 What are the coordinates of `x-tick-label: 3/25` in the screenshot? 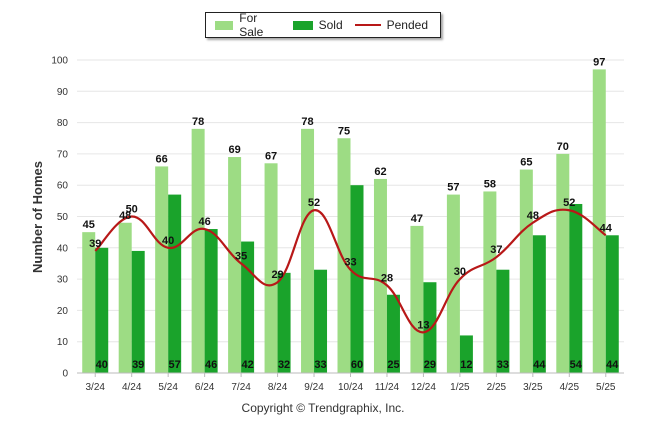 It's located at (533, 387).